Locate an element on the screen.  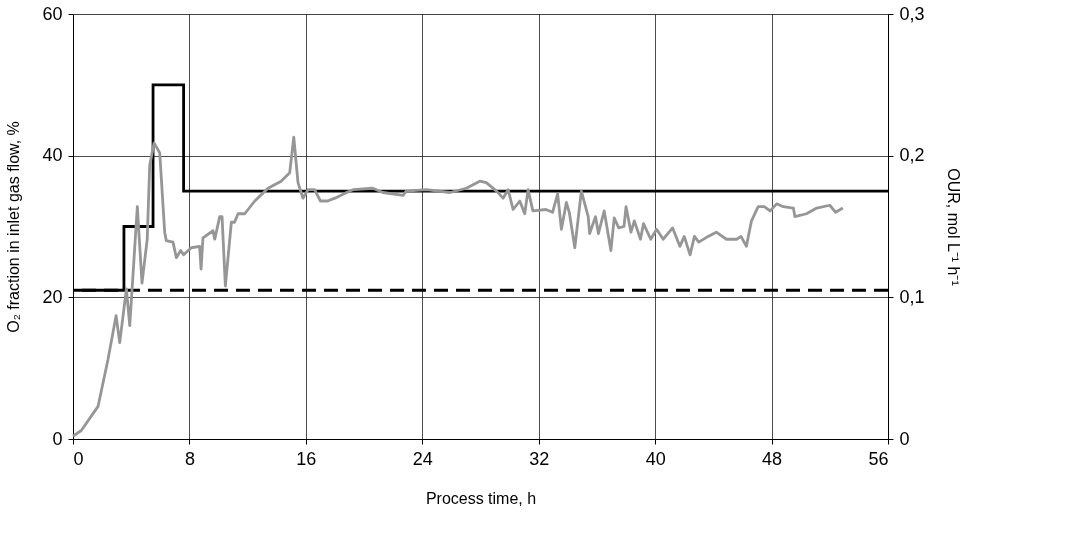
x-tick-label: 56 is located at coordinates (878, 458).